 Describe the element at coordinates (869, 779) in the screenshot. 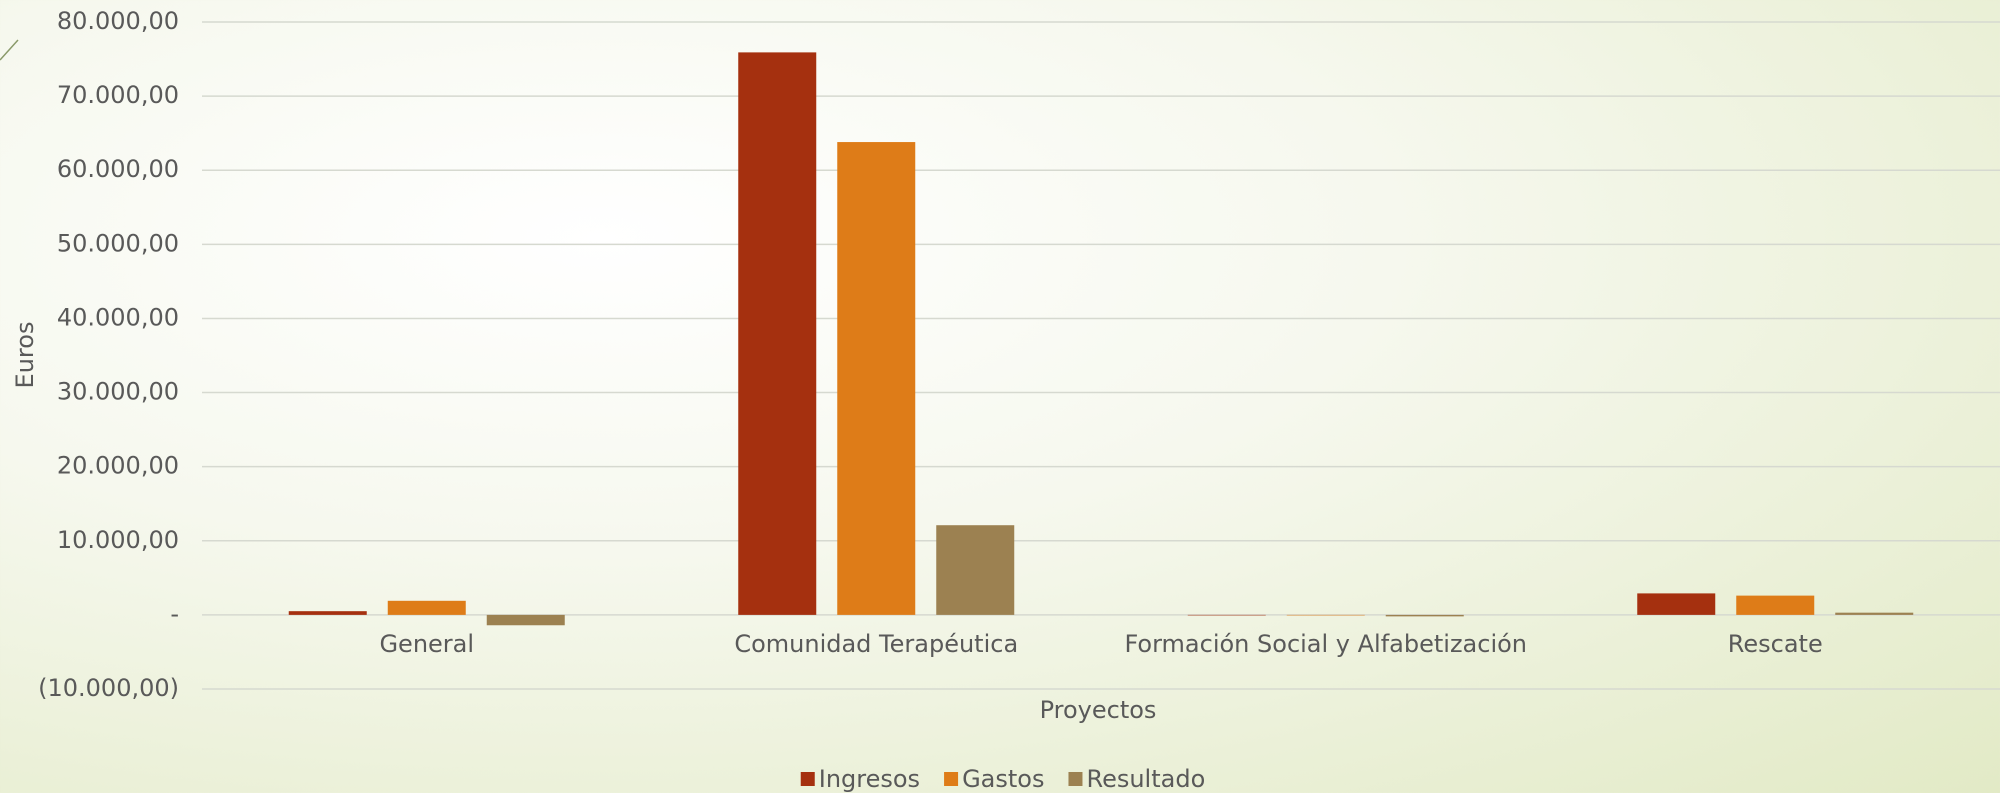

I see `legend-label: Ingresos` at that location.